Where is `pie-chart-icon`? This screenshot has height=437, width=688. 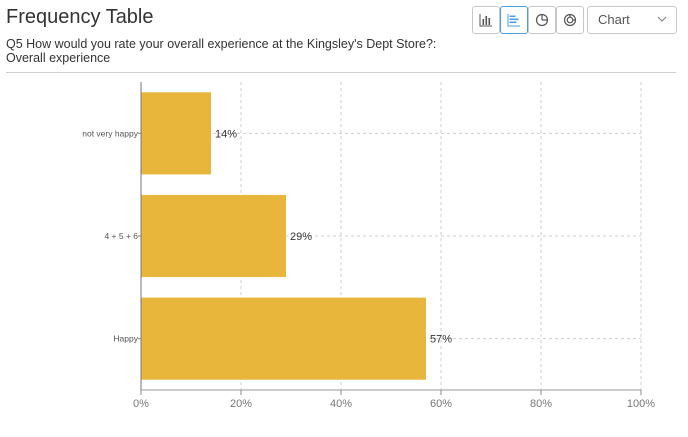
pie-chart-icon is located at coordinates (542, 20).